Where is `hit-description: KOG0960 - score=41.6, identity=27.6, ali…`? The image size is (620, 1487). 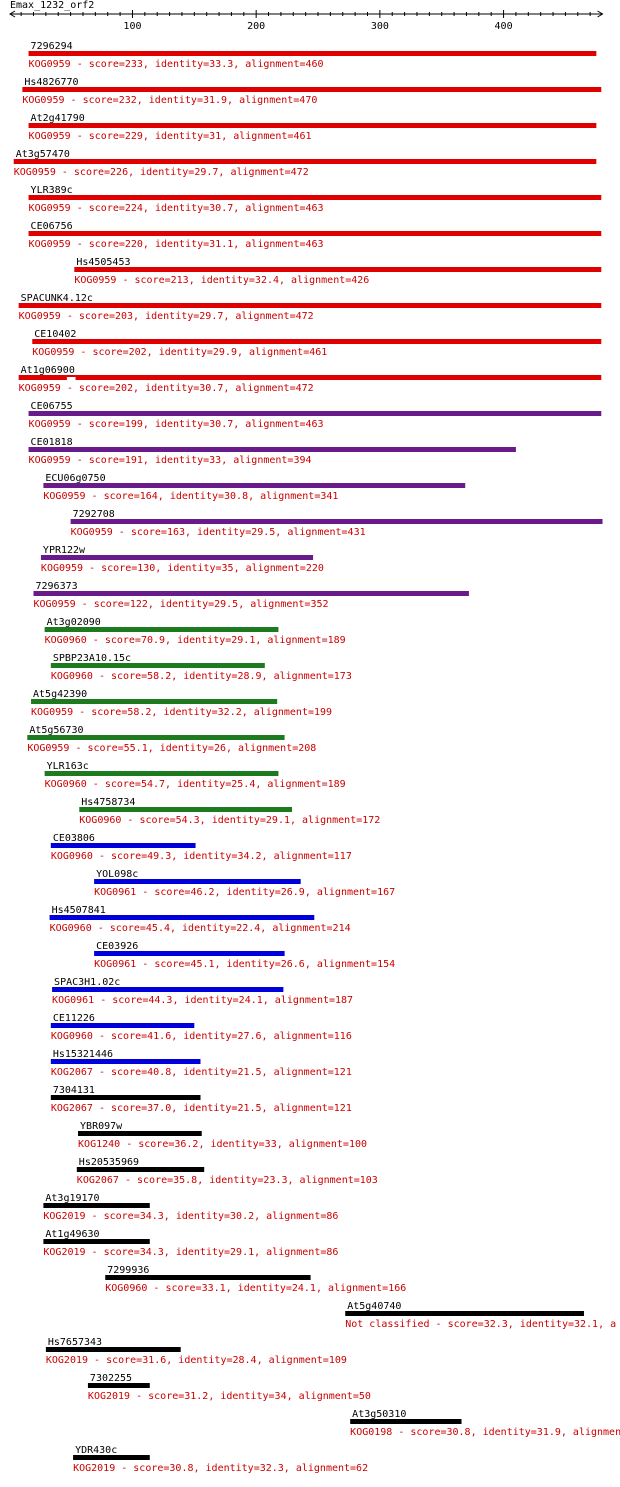
hit-description: KOG0960 - score=41.6, identity=27.6, ali… is located at coordinates (201, 1036).